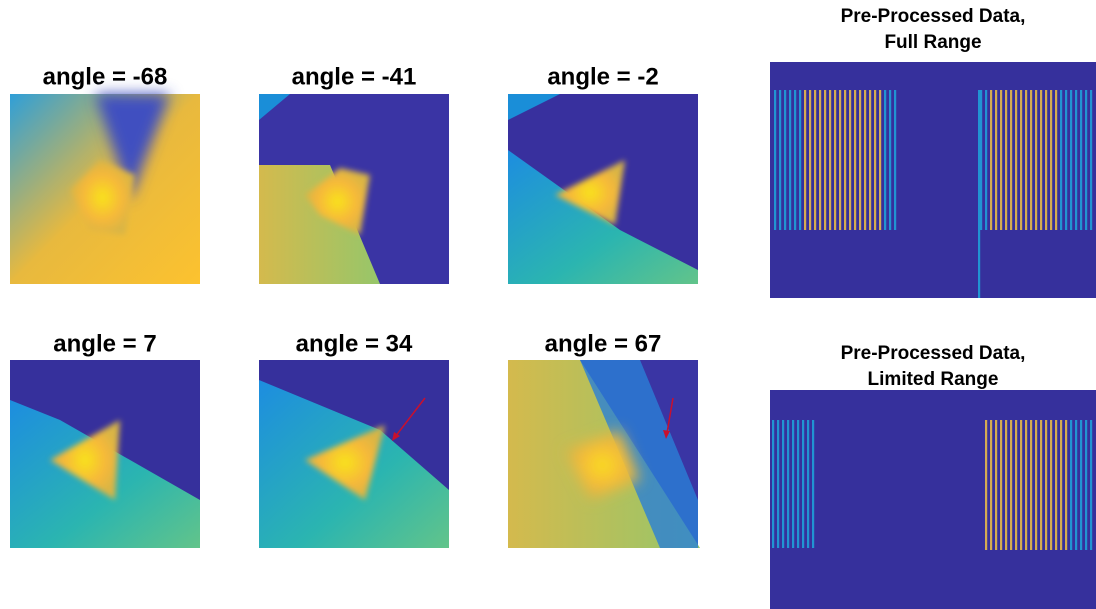 The height and width of the screenshot is (609, 1096). I want to click on panel-title: angle = -2, so click(602, 76).